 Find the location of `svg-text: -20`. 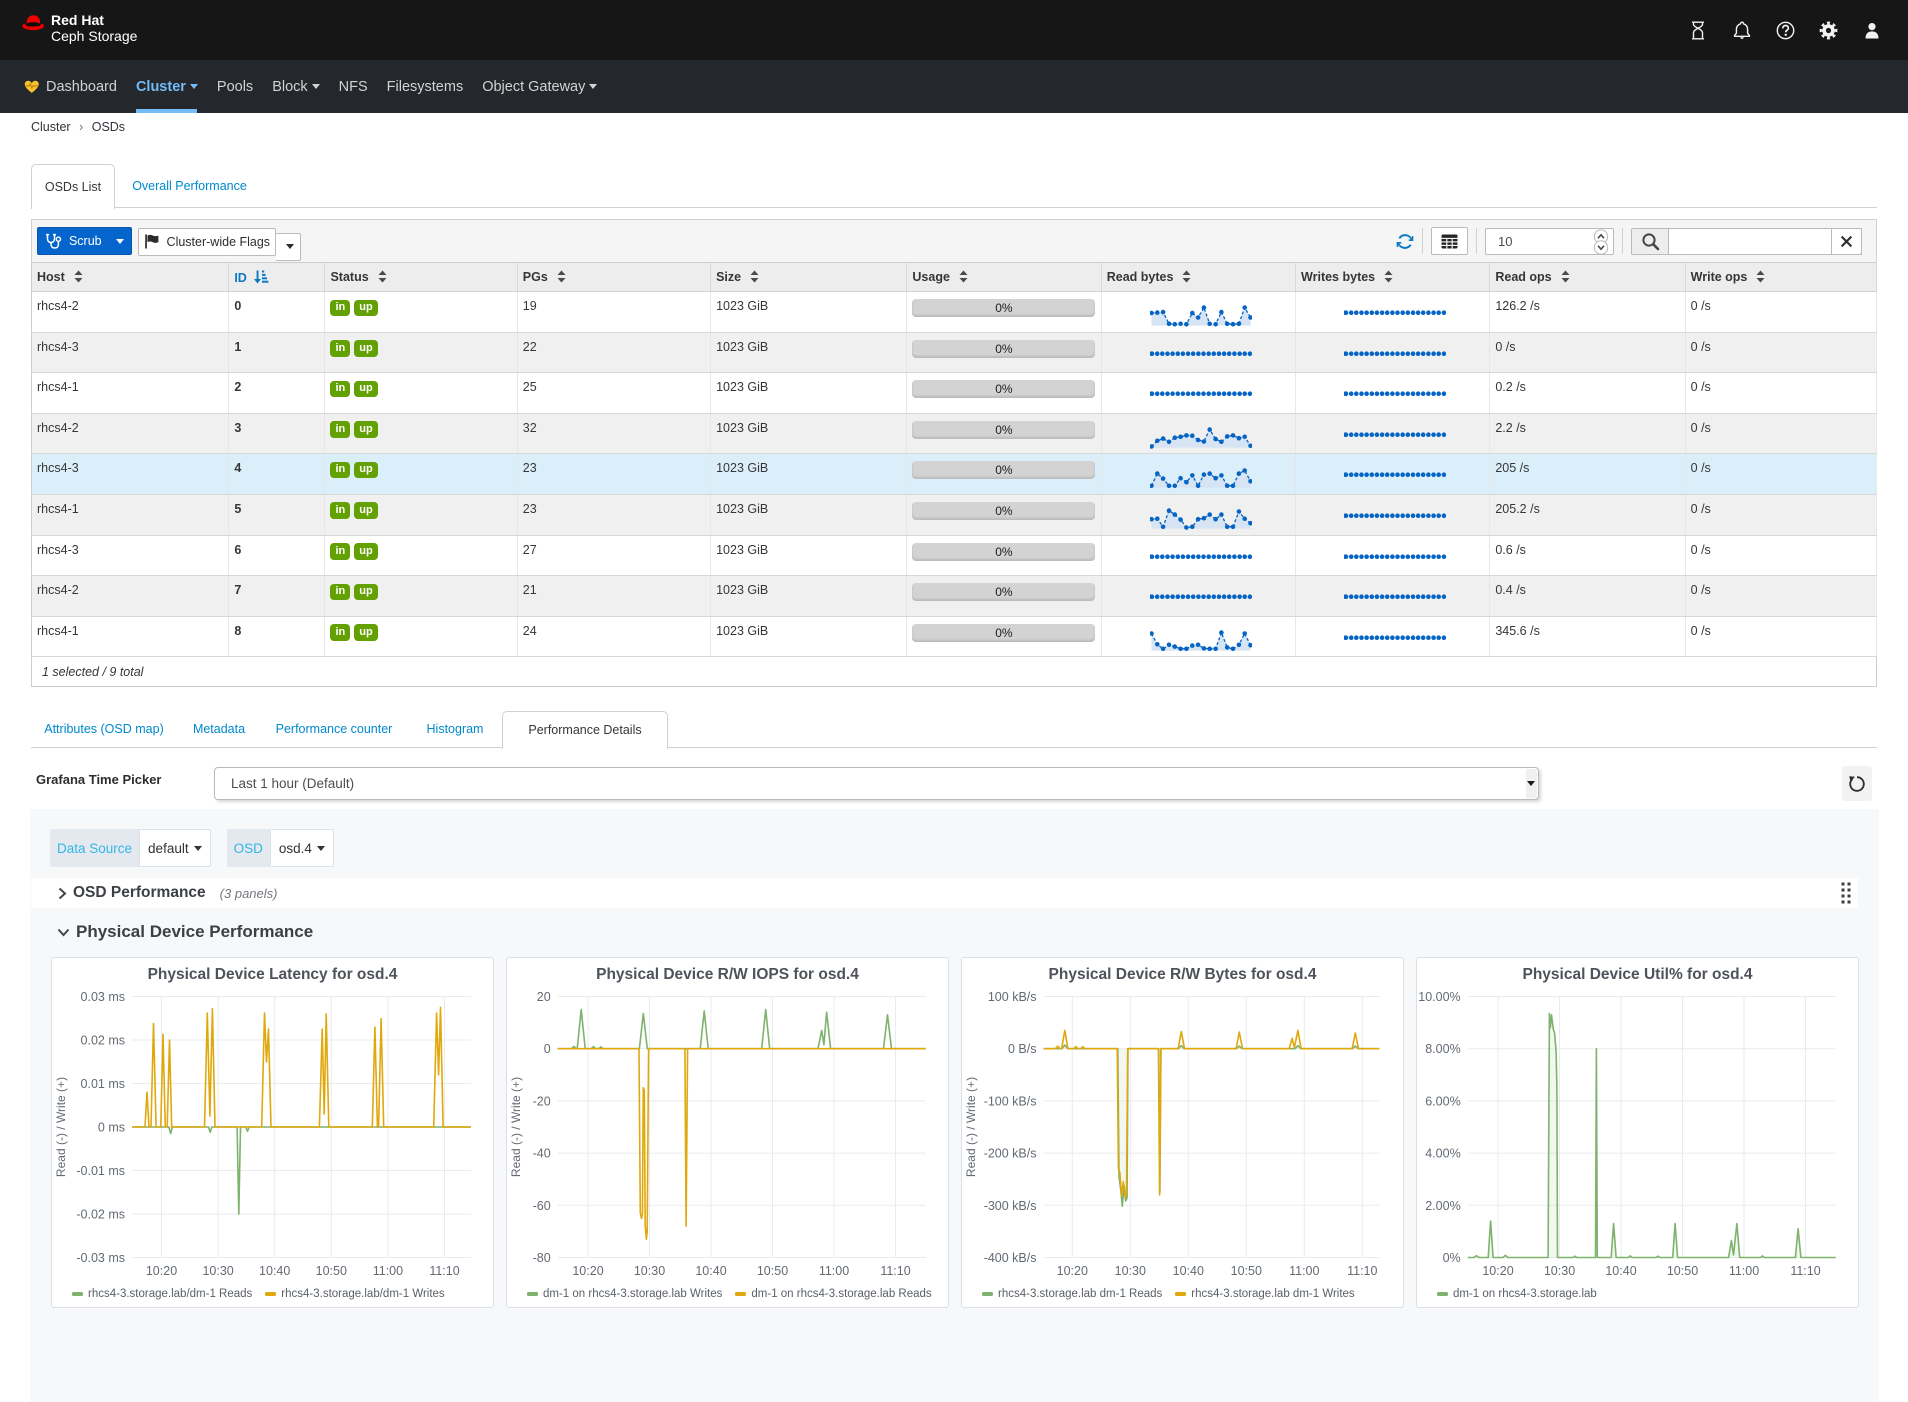

svg-text: -20 is located at coordinates (542, 1101).